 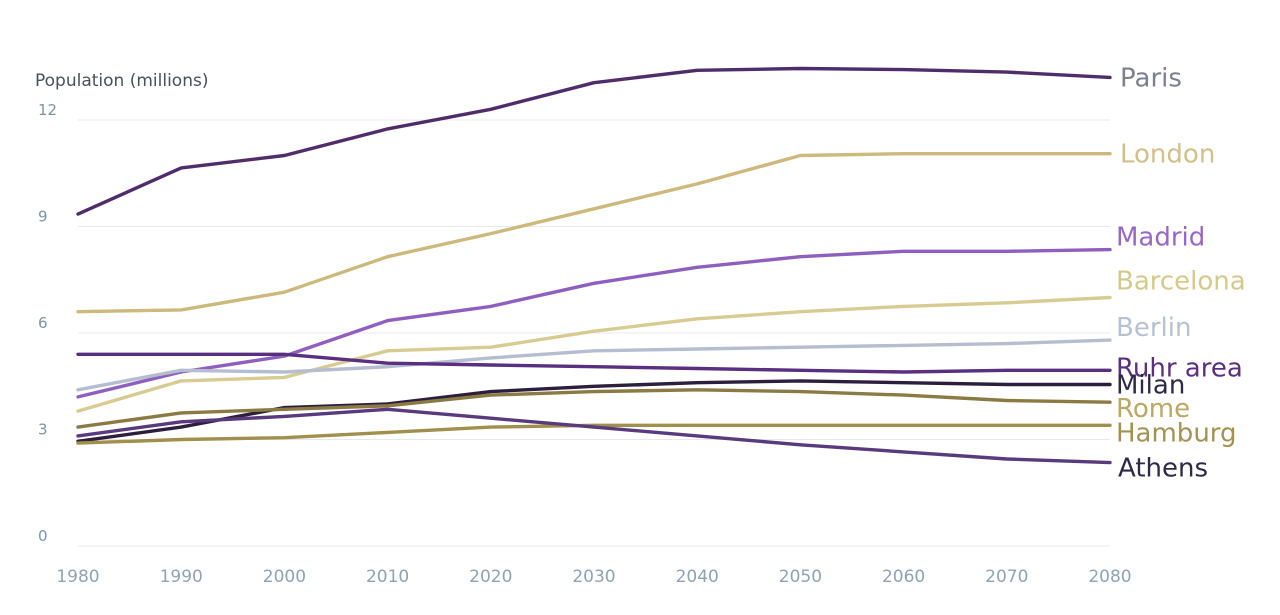 I want to click on series-label-madrid: Madrid, so click(x=1160, y=238).